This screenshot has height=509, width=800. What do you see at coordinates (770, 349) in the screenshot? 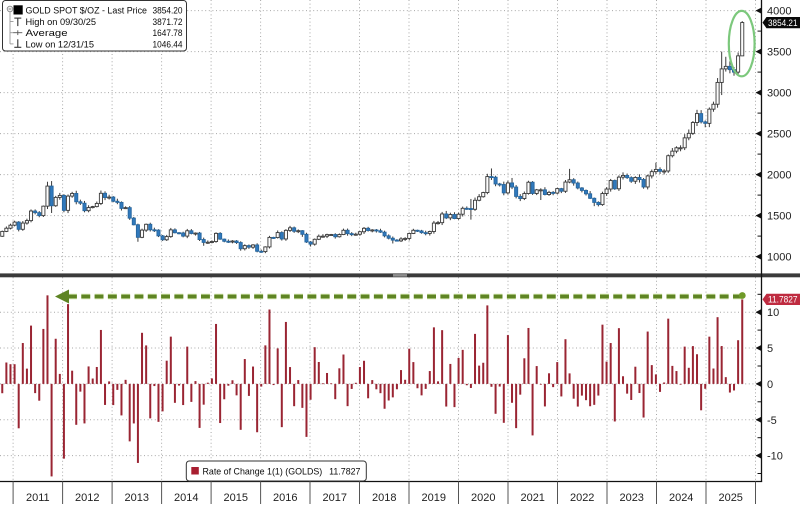
I see `svg-text: 5` at bounding box center [770, 349].